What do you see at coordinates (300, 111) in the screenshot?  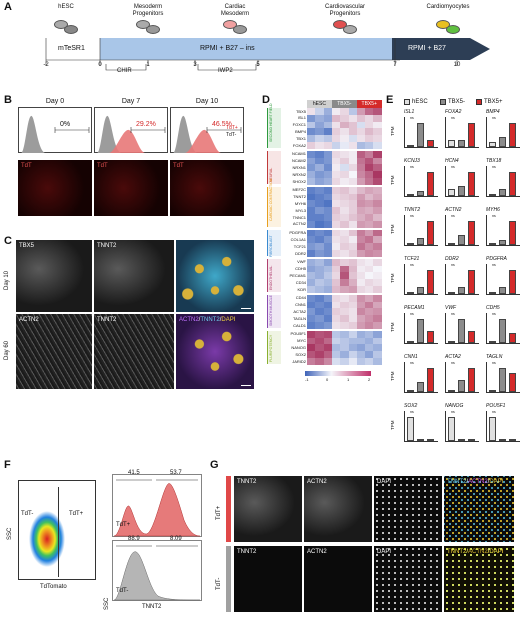 I see `gene-label: TBX5` at bounding box center [300, 111].